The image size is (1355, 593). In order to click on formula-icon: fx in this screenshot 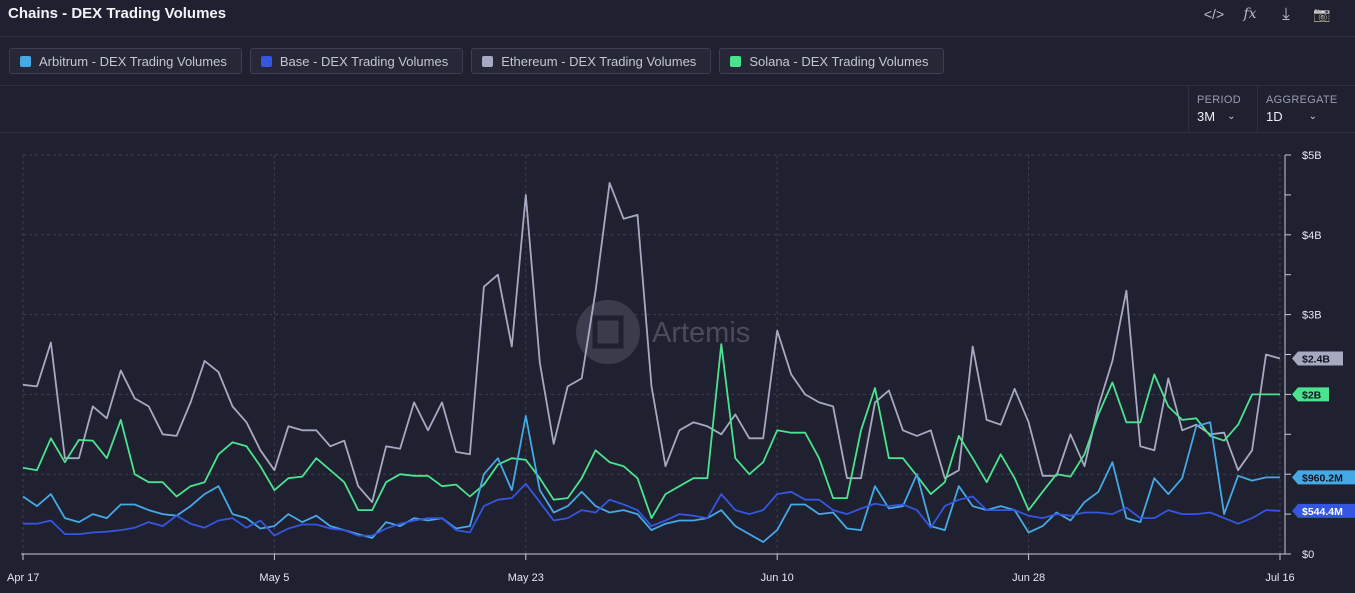, I will do `click(1250, 14)`.